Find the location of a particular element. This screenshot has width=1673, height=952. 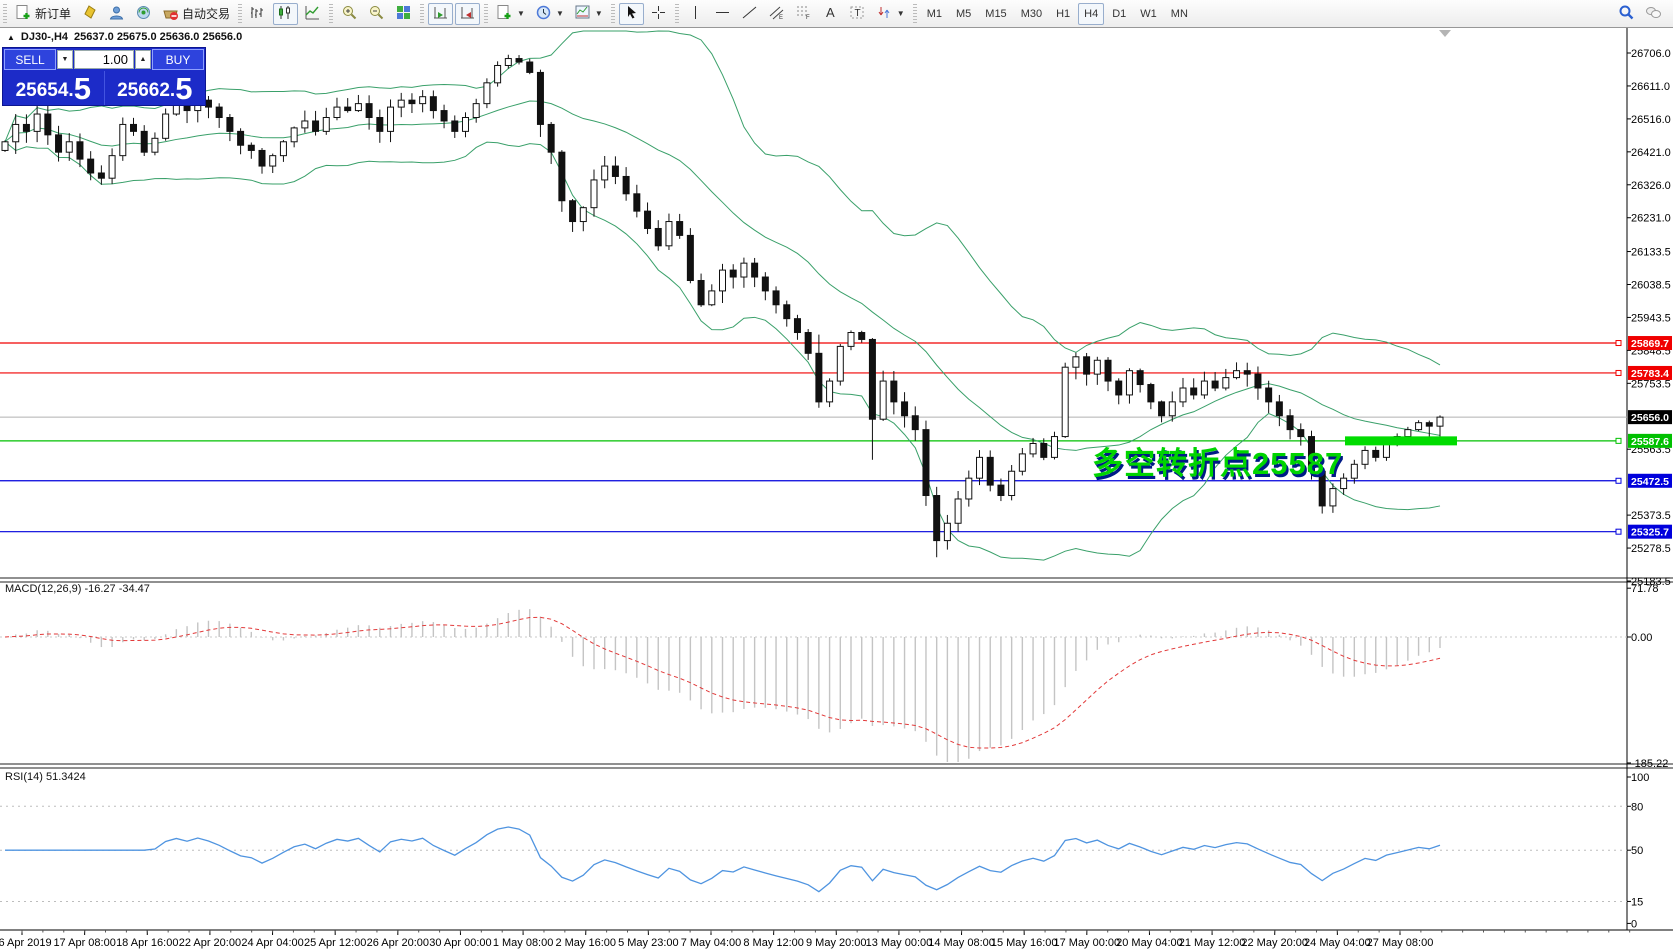

candlestick-chart-button is located at coordinates (286, 13).